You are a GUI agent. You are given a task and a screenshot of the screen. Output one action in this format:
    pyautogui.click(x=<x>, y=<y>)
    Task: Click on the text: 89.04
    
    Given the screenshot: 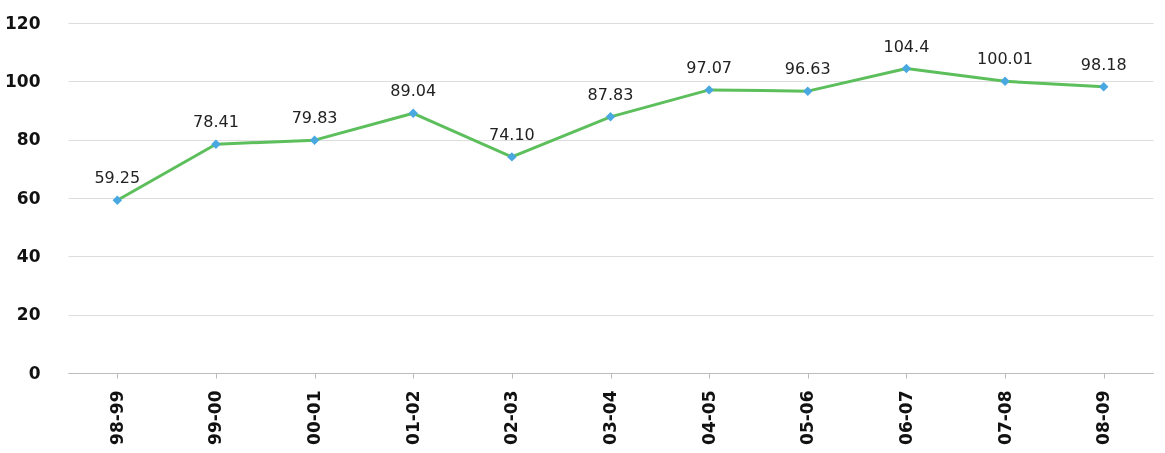 What is the action you would take?
    pyautogui.click(x=413, y=91)
    